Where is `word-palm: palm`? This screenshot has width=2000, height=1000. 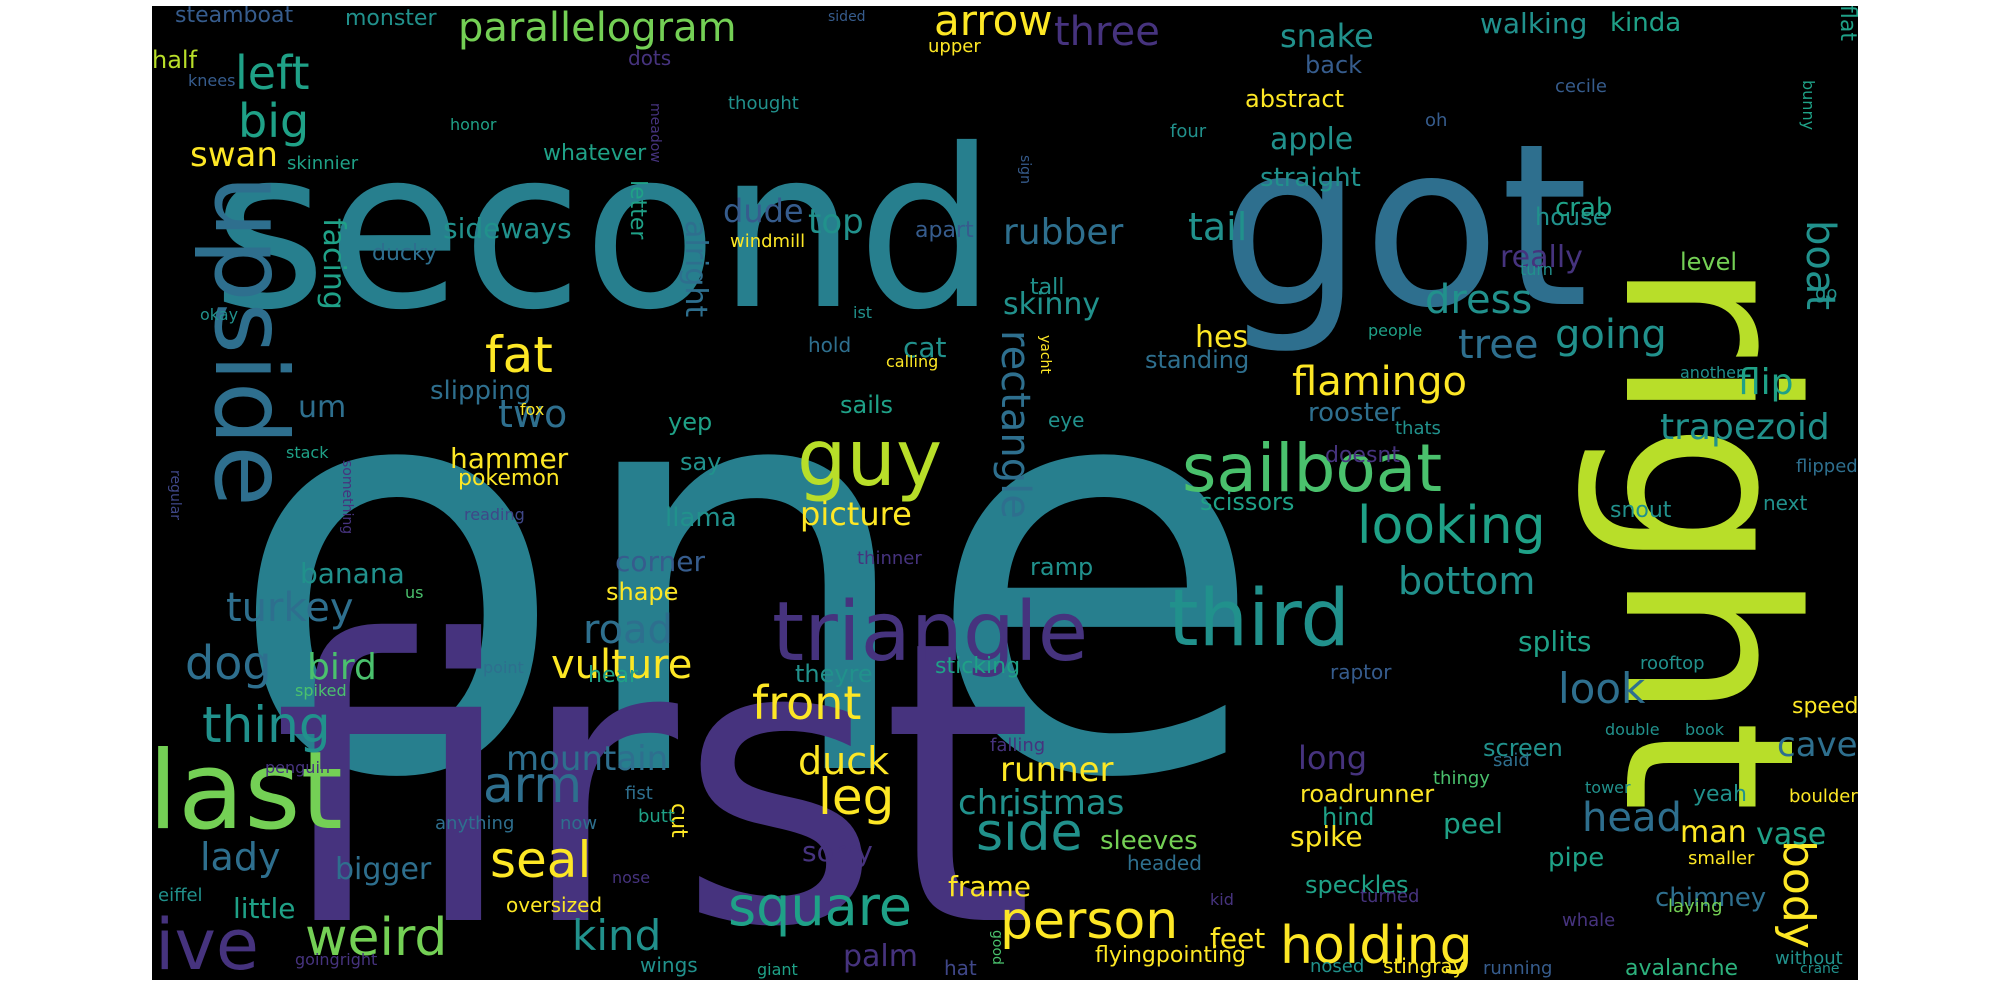 word-palm: palm is located at coordinates (880, 956).